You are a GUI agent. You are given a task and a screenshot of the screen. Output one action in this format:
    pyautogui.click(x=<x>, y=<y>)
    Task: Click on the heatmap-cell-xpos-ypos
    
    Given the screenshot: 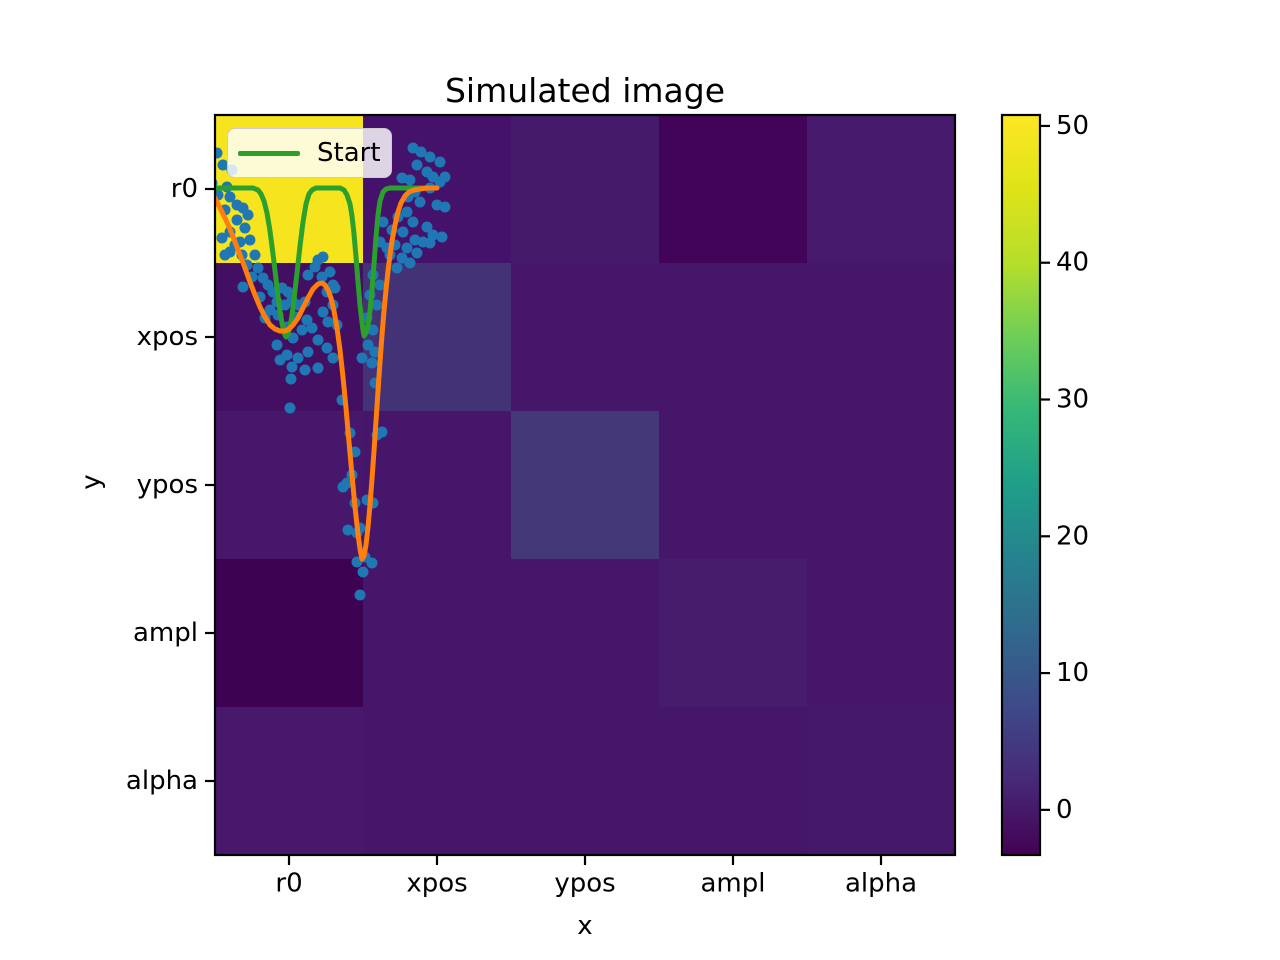 What is the action you would take?
    pyautogui.click(x=585, y=337)
    